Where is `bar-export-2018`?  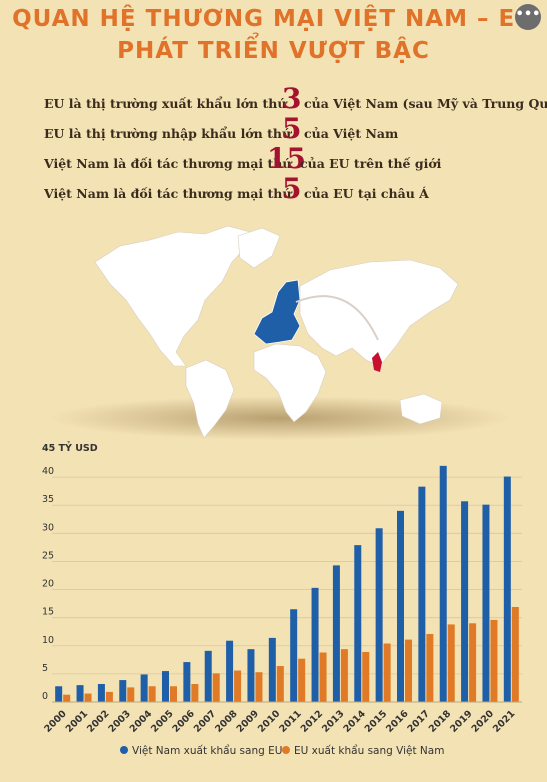
bar-export-2018 is located at coordinates (443, 583).